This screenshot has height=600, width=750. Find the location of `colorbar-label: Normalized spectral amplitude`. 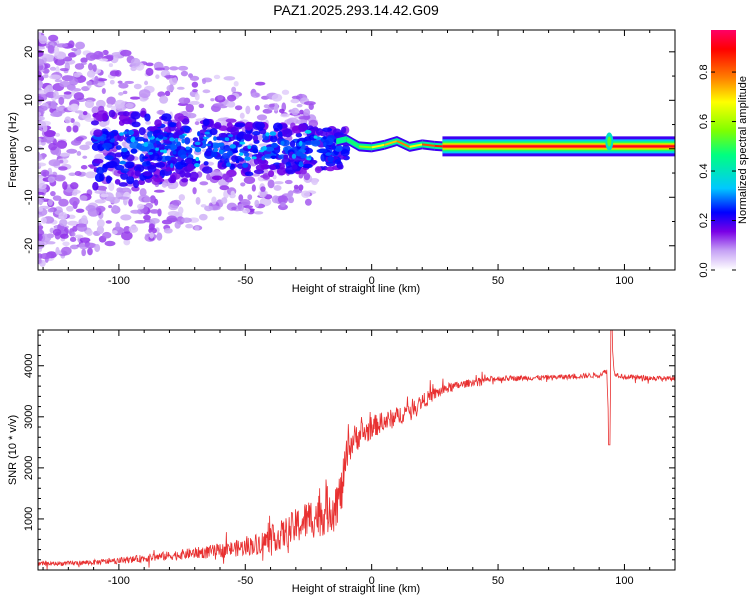

colorbar-label: Normalized spectral amplitude is located at coordinates (743, 150).